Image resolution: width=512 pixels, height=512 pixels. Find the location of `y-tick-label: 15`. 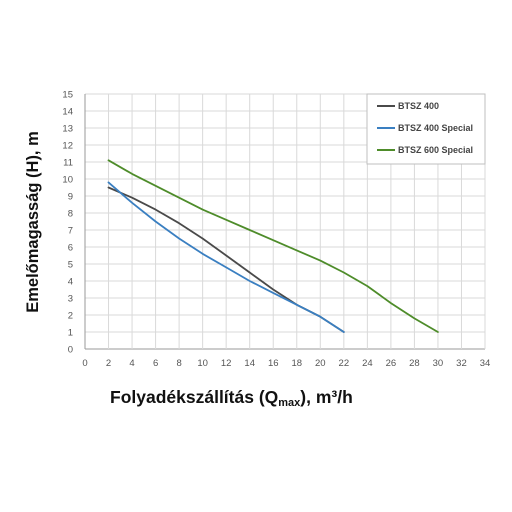

y-tick-label: 15 is located at coordinates (67, 95).